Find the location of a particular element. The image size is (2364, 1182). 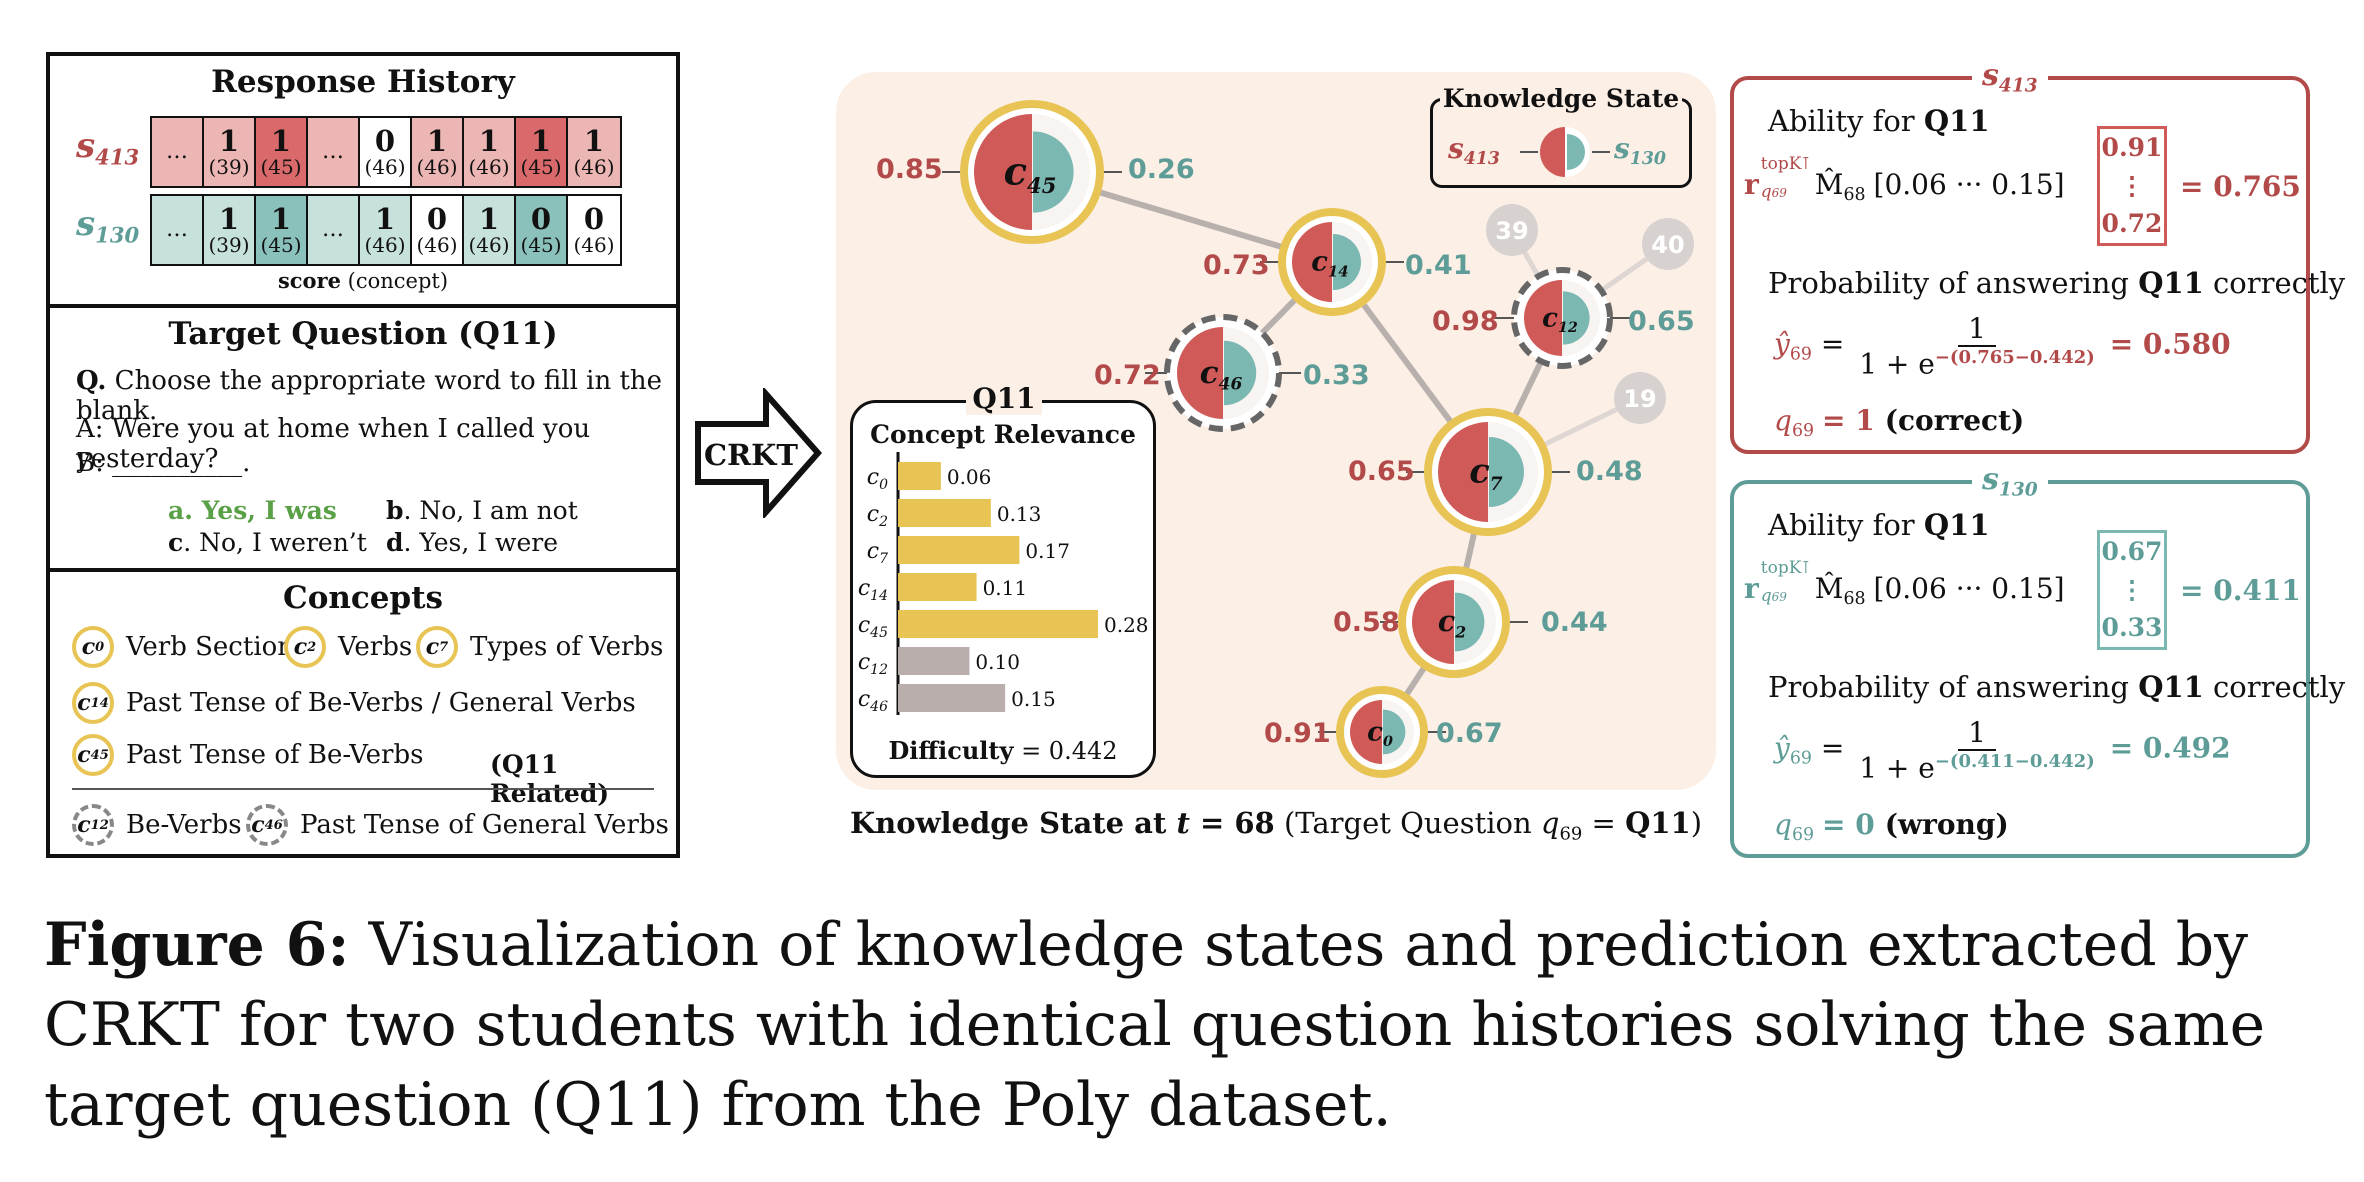

difficulty-text: Difficulty = 0.442 is located at coordinates (1003, 750).